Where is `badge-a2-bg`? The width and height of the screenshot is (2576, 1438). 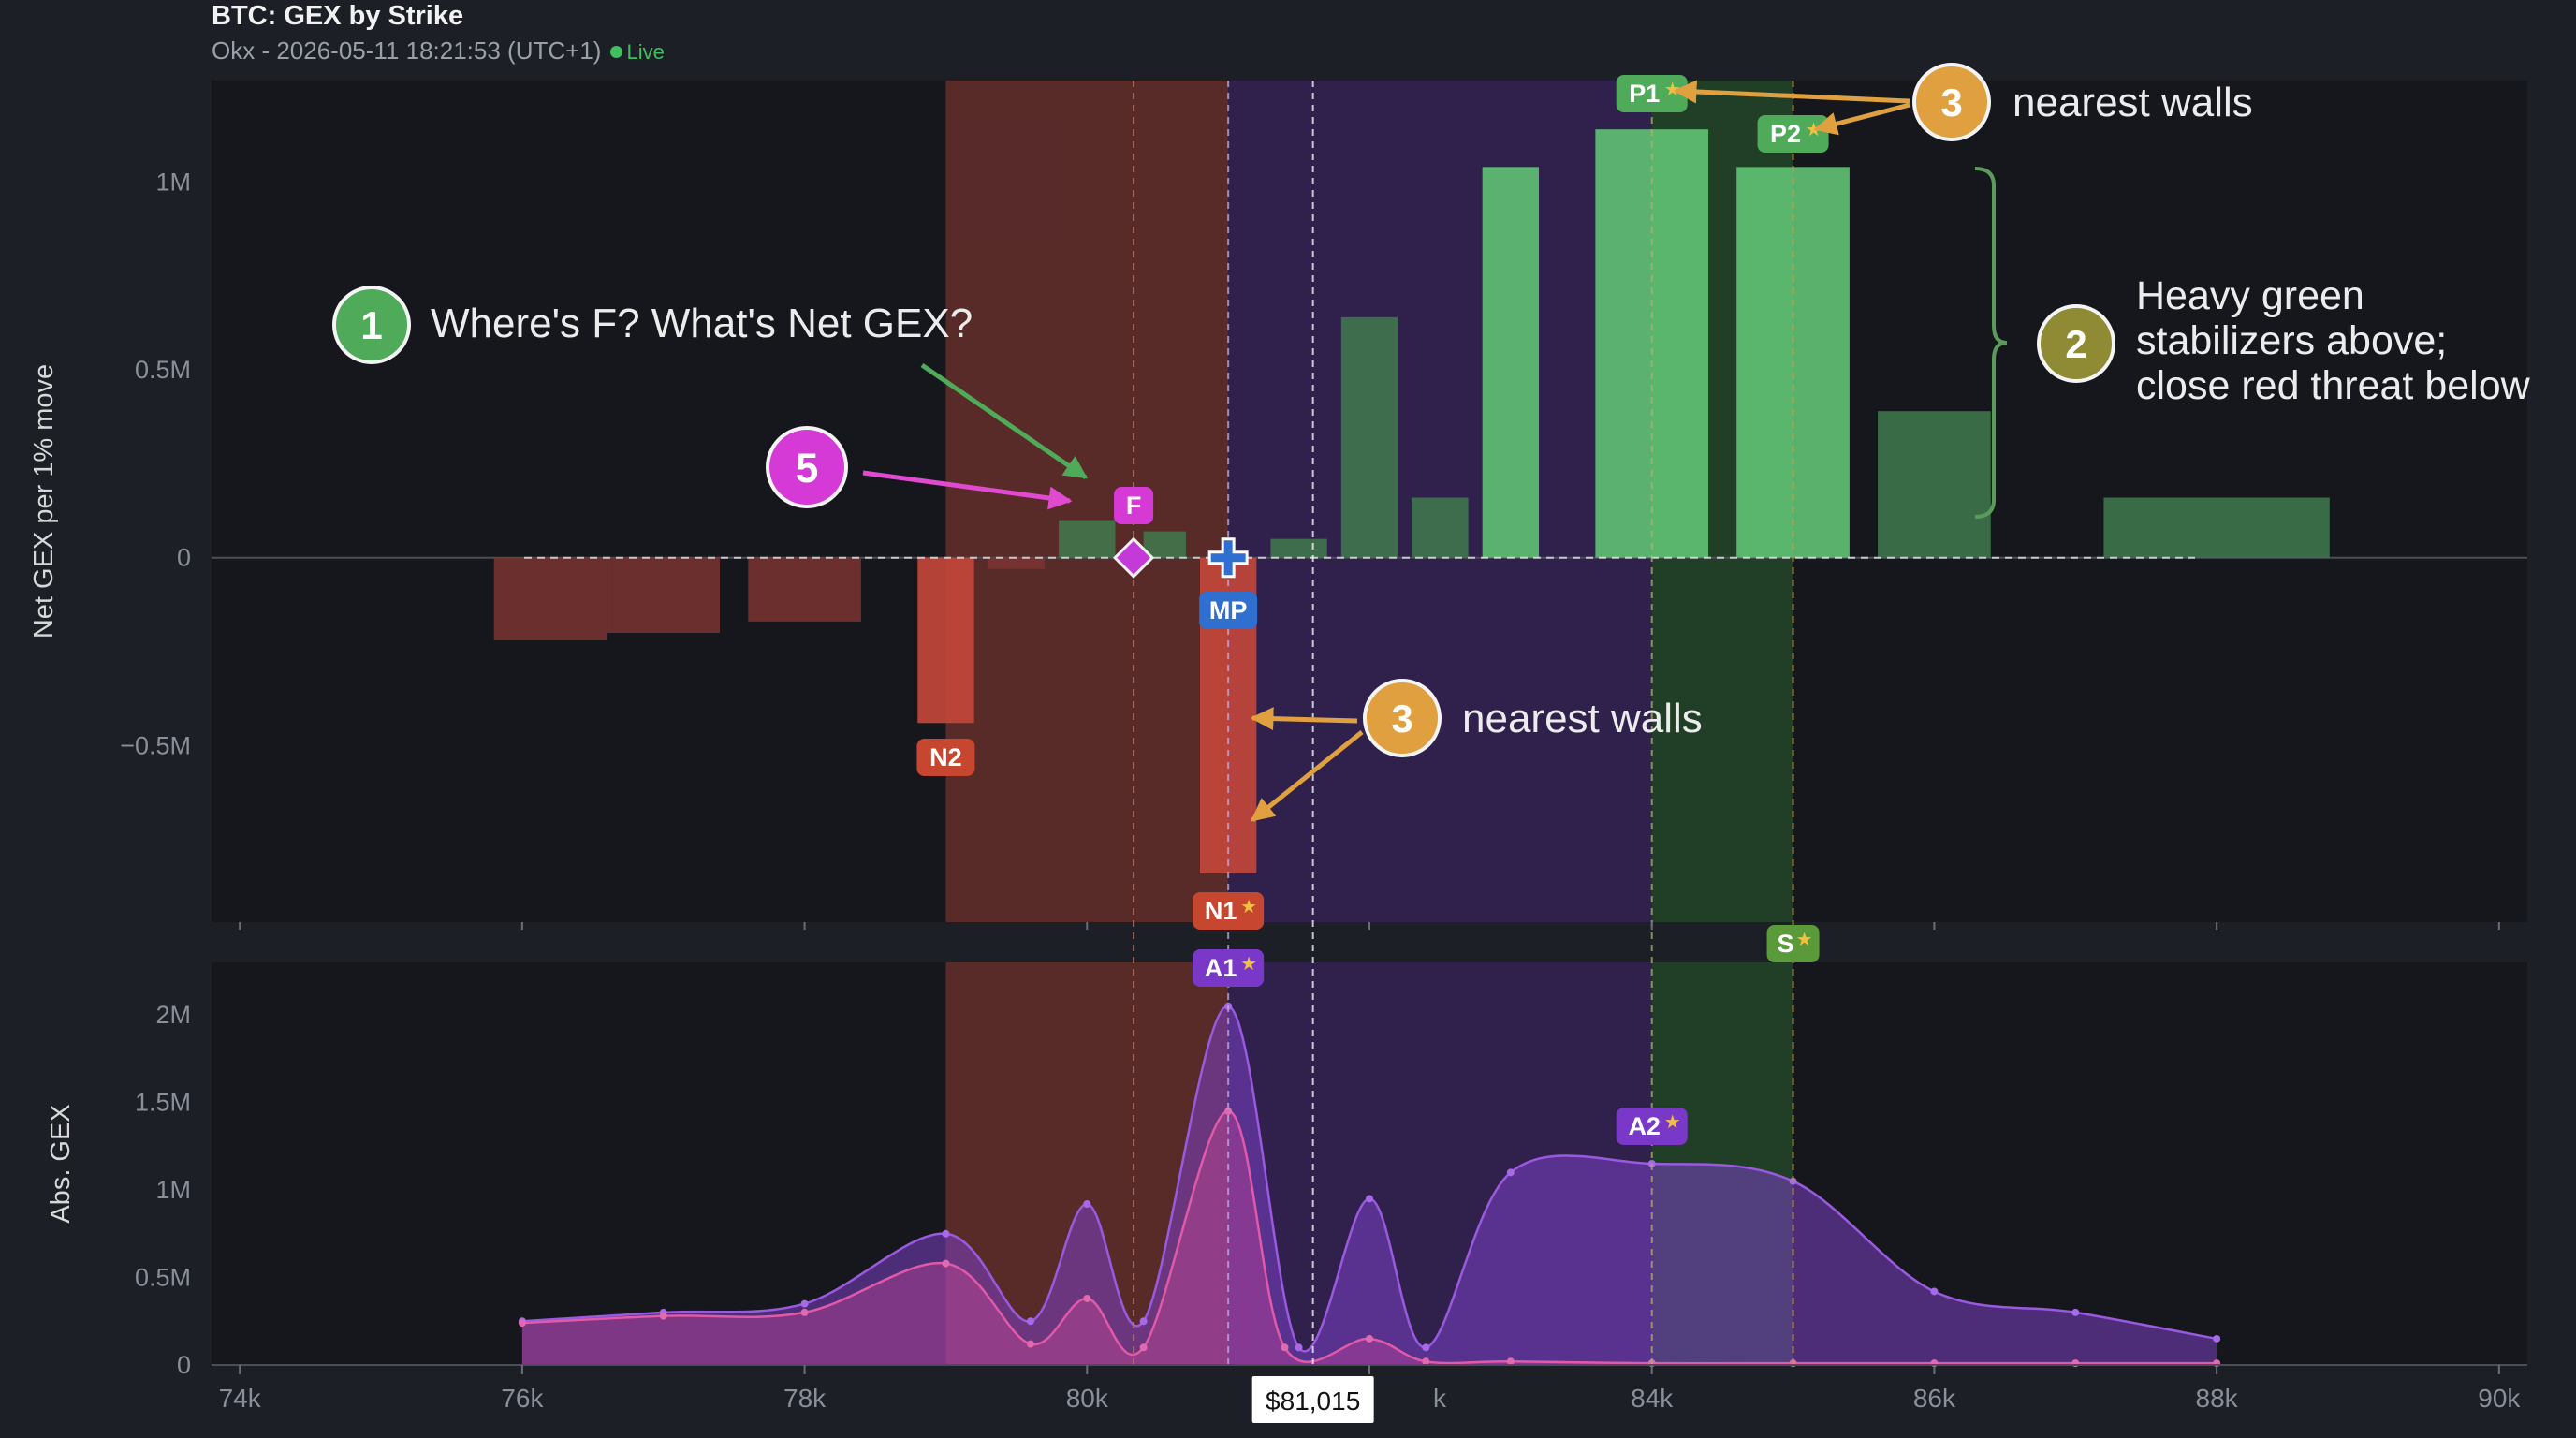 badge-a2-bg is located at coordinates (1652, 1126).